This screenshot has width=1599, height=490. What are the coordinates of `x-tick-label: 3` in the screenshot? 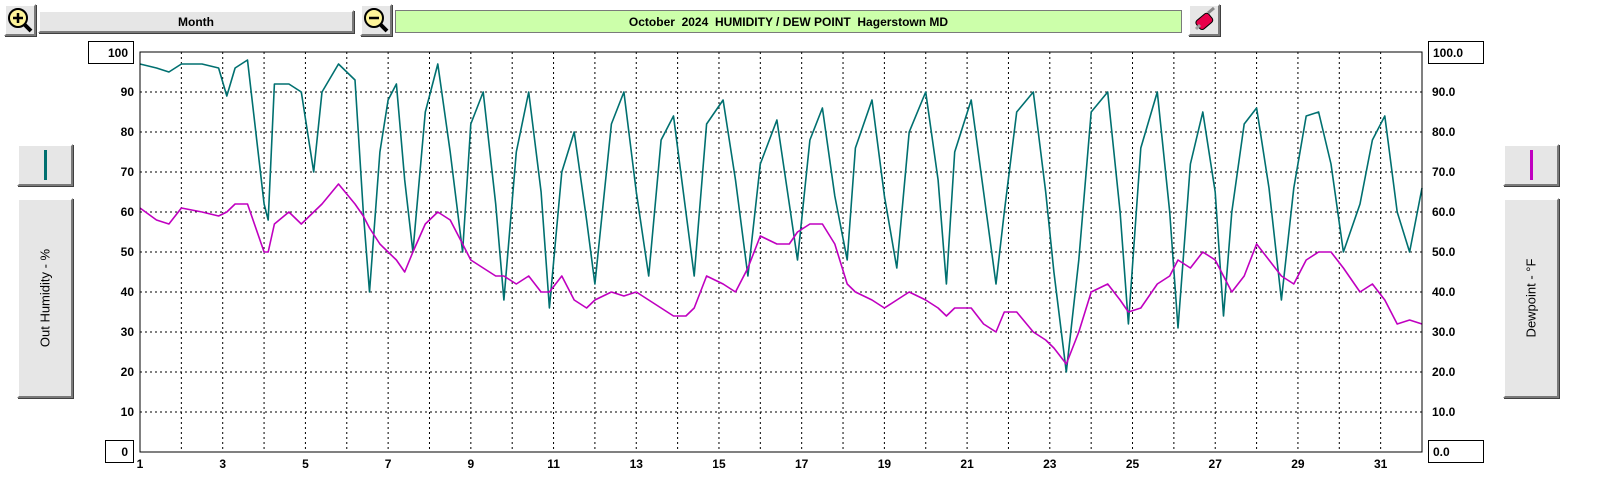 It's located at (222, 464).